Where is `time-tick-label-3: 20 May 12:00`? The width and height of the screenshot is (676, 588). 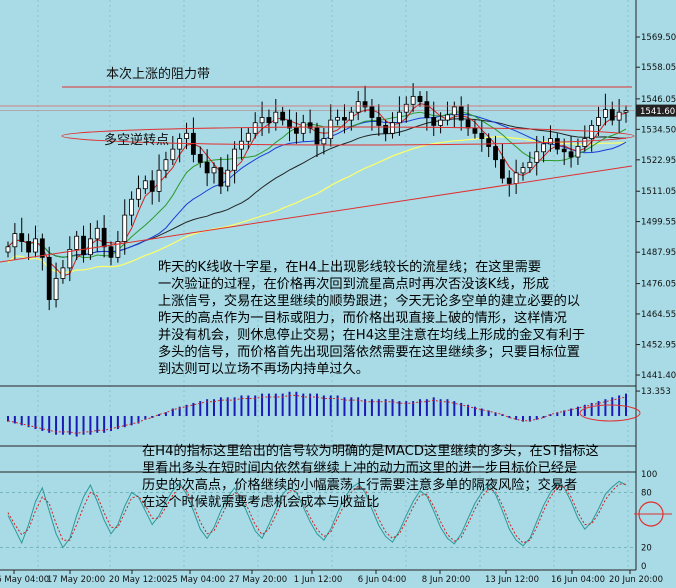 time-tick-label-3: 20 May 12:00 is located at coordinates (138, 580).